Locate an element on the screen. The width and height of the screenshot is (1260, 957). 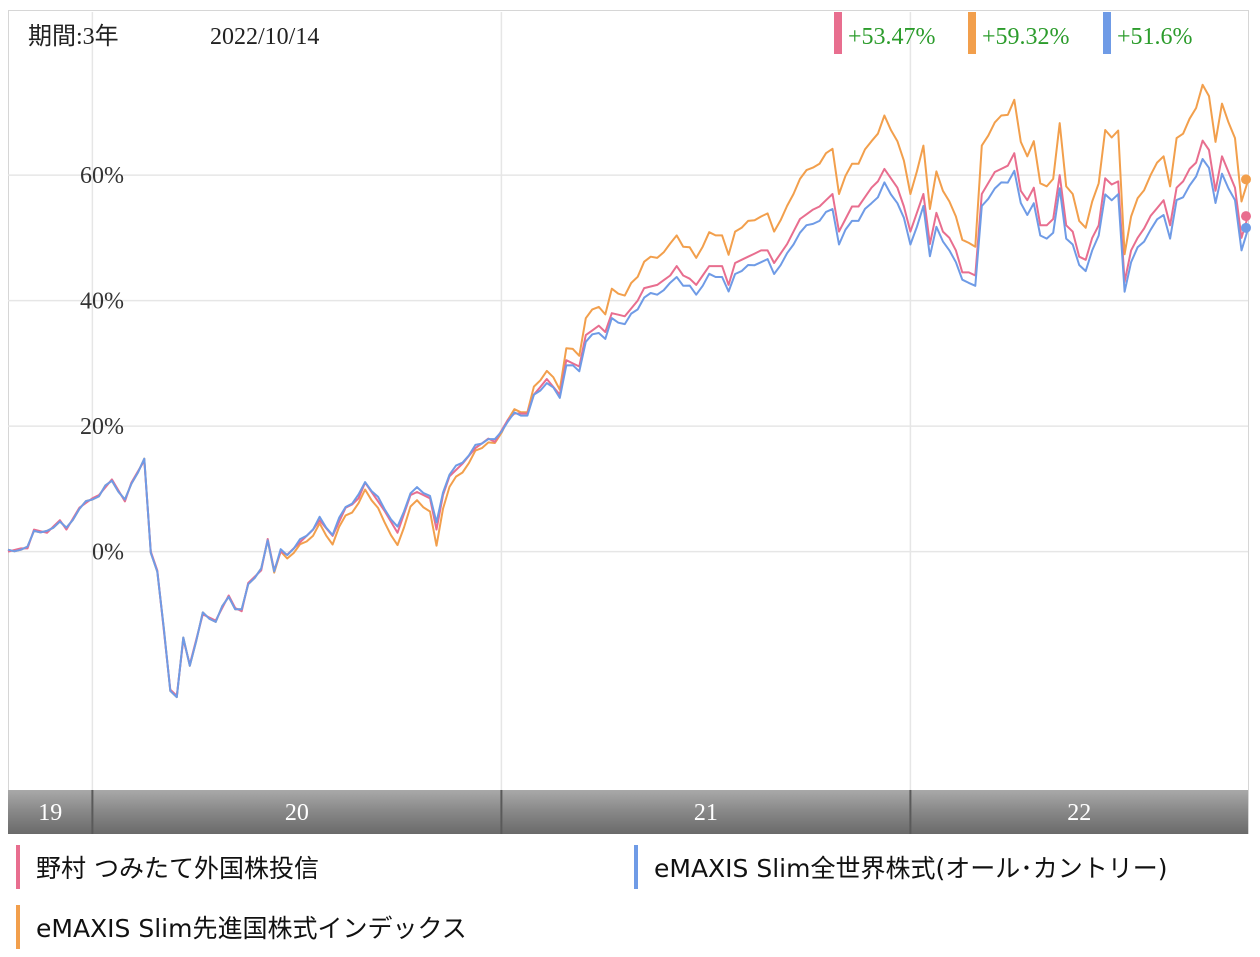
legend-label: eMAXIS Slim先進国株式インデックス is located at coordinates (251, 928).